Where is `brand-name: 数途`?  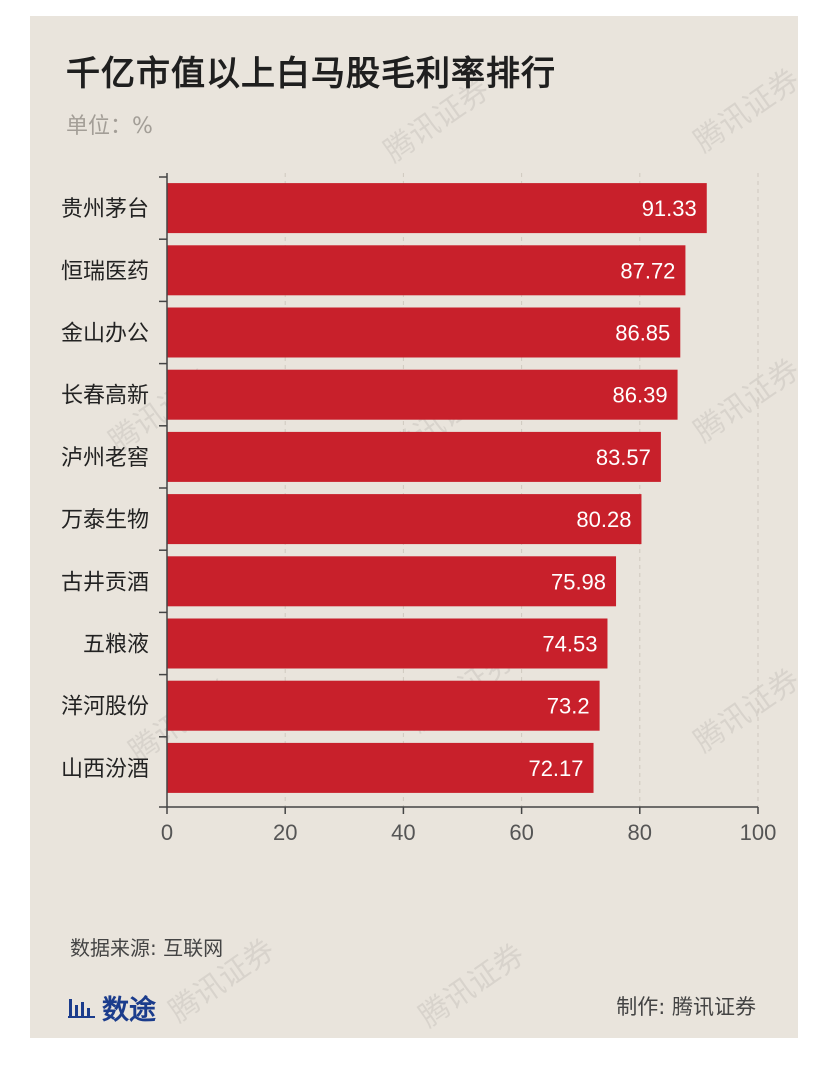
brand-name: 数途 is located at coordinates (129, 1010).